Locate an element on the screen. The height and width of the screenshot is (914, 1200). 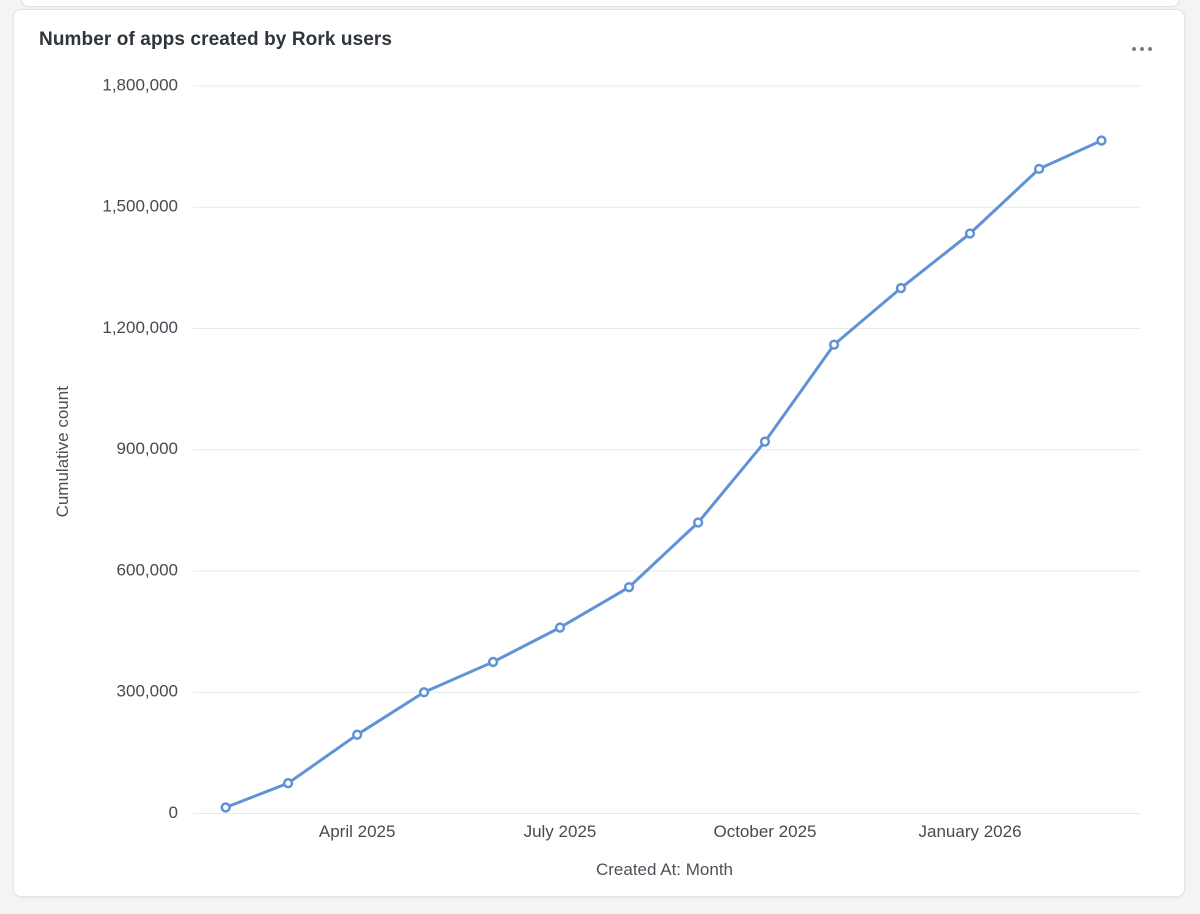
y-axis-tick-label: 1,200,000 is located at coordinates (140, 327).